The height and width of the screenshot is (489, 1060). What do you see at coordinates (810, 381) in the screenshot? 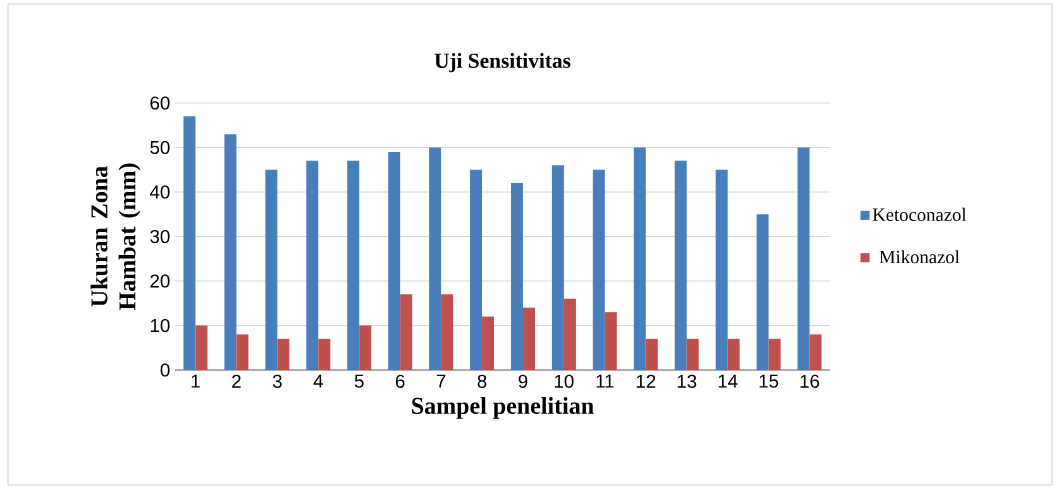
I see `x-tick-label: 16` at bounding box center [810, 381].